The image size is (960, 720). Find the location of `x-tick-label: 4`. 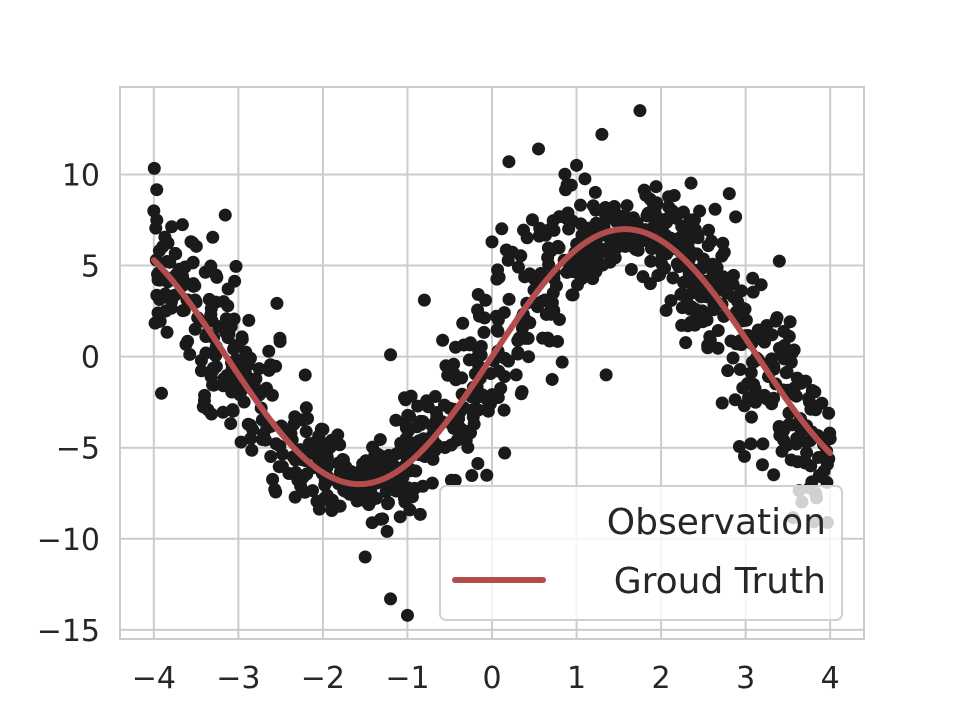

x-tick-label: 4 is located at coordinates (830, 678).